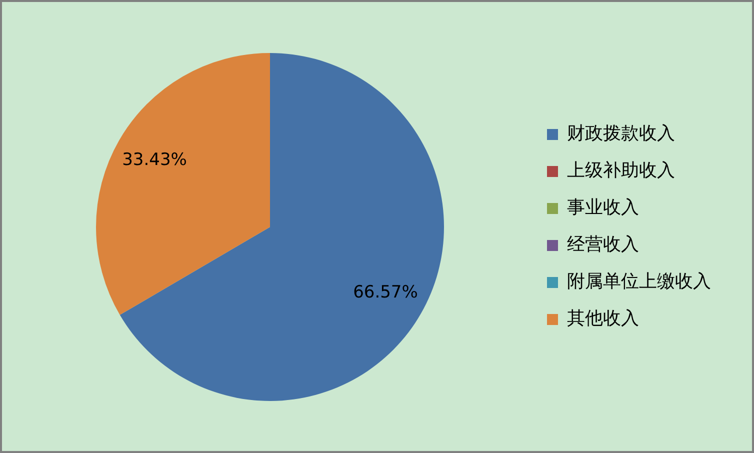 Image resolution: width=754 pixels, height=453 pixels. I want to click on legend-label: 财政拨款收入, so click(621, 133).